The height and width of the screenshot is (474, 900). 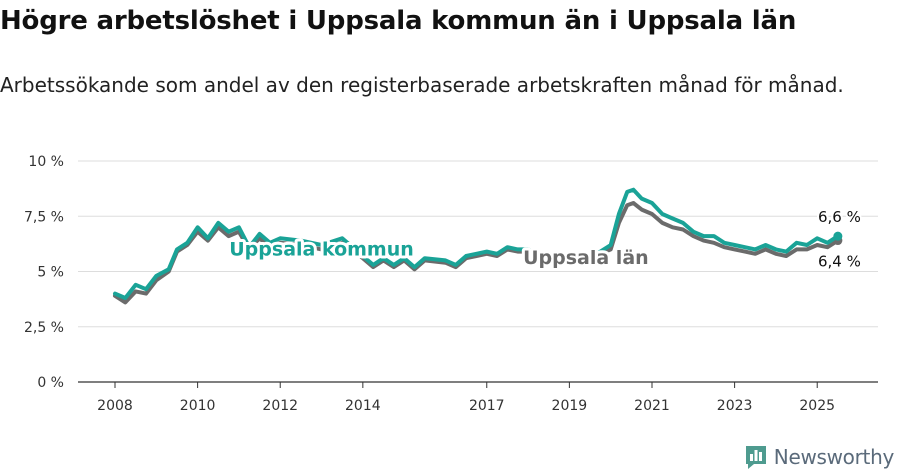 What do you see at coordinates (544, 239) in the screenshot?
I see `label-layer: Uppsala kommun Uppsala län 6,6 % 6,4 %` at bounding box center [544, 239].